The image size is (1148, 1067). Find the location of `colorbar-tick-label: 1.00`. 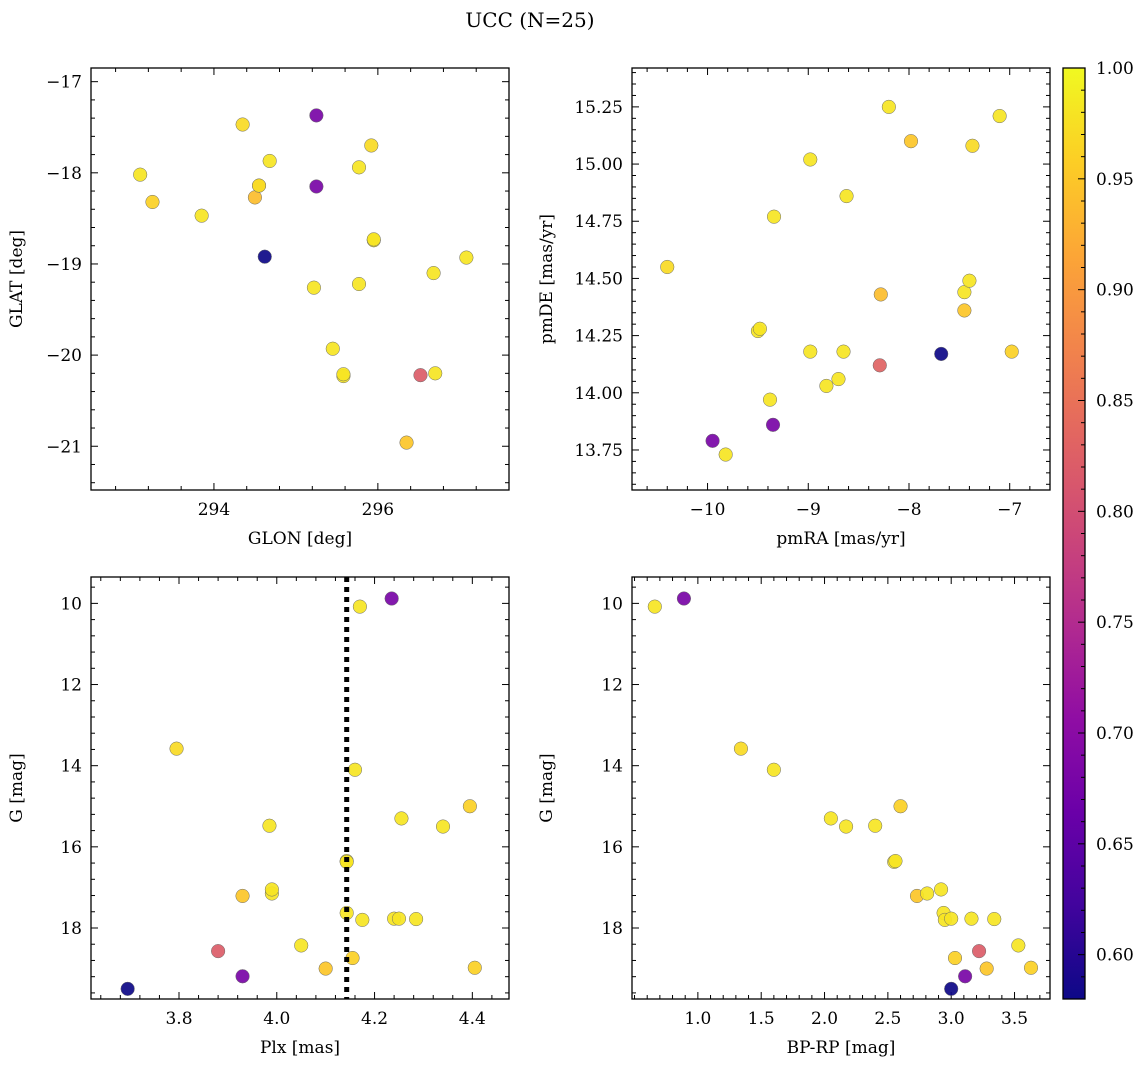

colorbar-tick-label: 1.00 is located at coordinates (1115, 69).